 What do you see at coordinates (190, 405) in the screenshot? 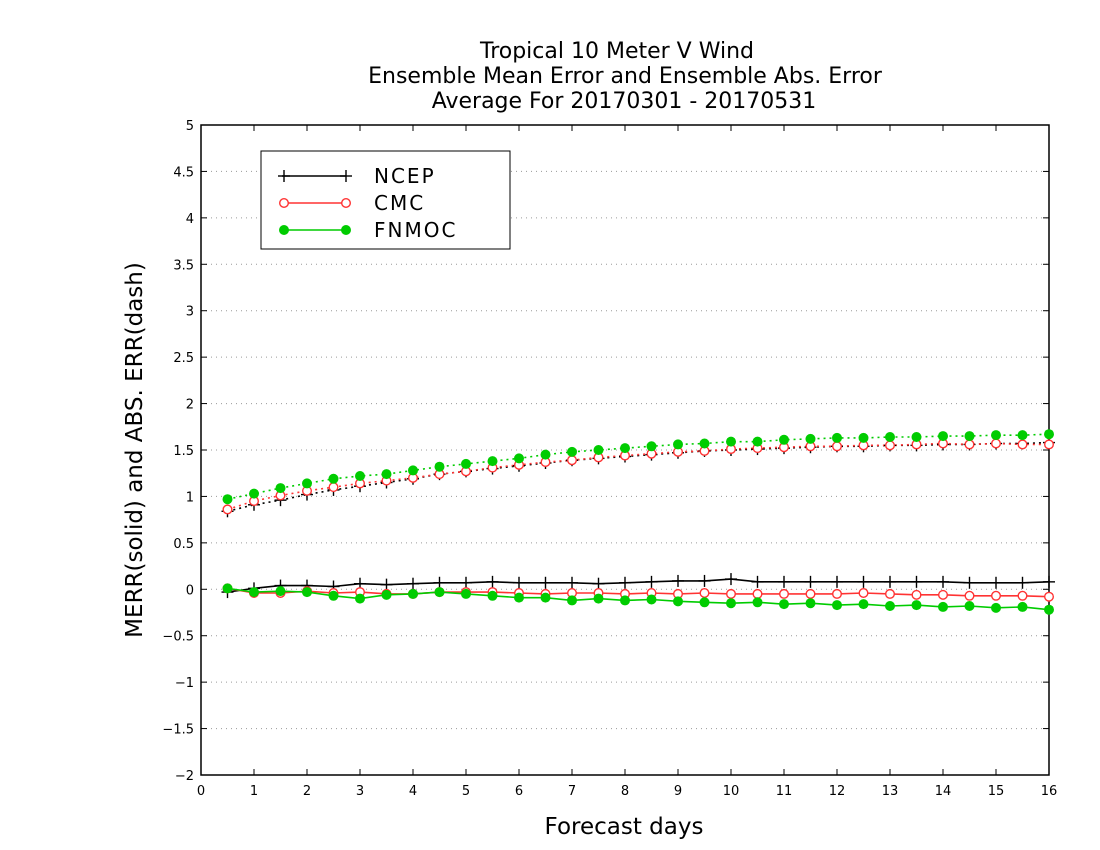
I see `y-tick-label: 2` at bounding box center [190, 405].